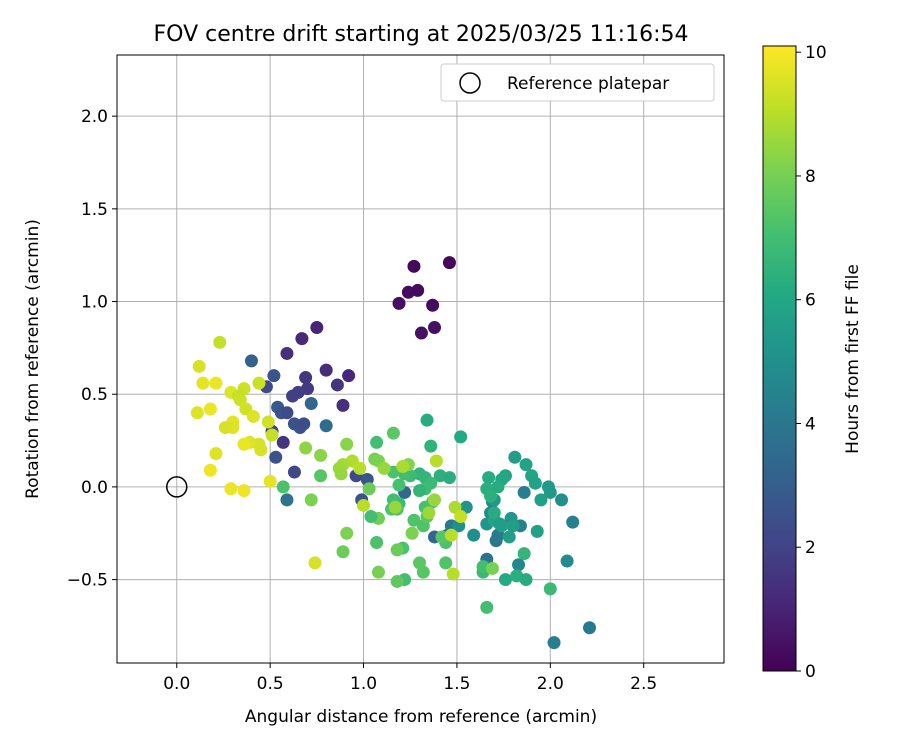 The height and width of the screenshot is (750, 900). What do you see at coordinates (421, 717) in the screenshot?
I see `x-axis-label: Angular distance from reference (arcmin)` at bounding box center [421, 717].